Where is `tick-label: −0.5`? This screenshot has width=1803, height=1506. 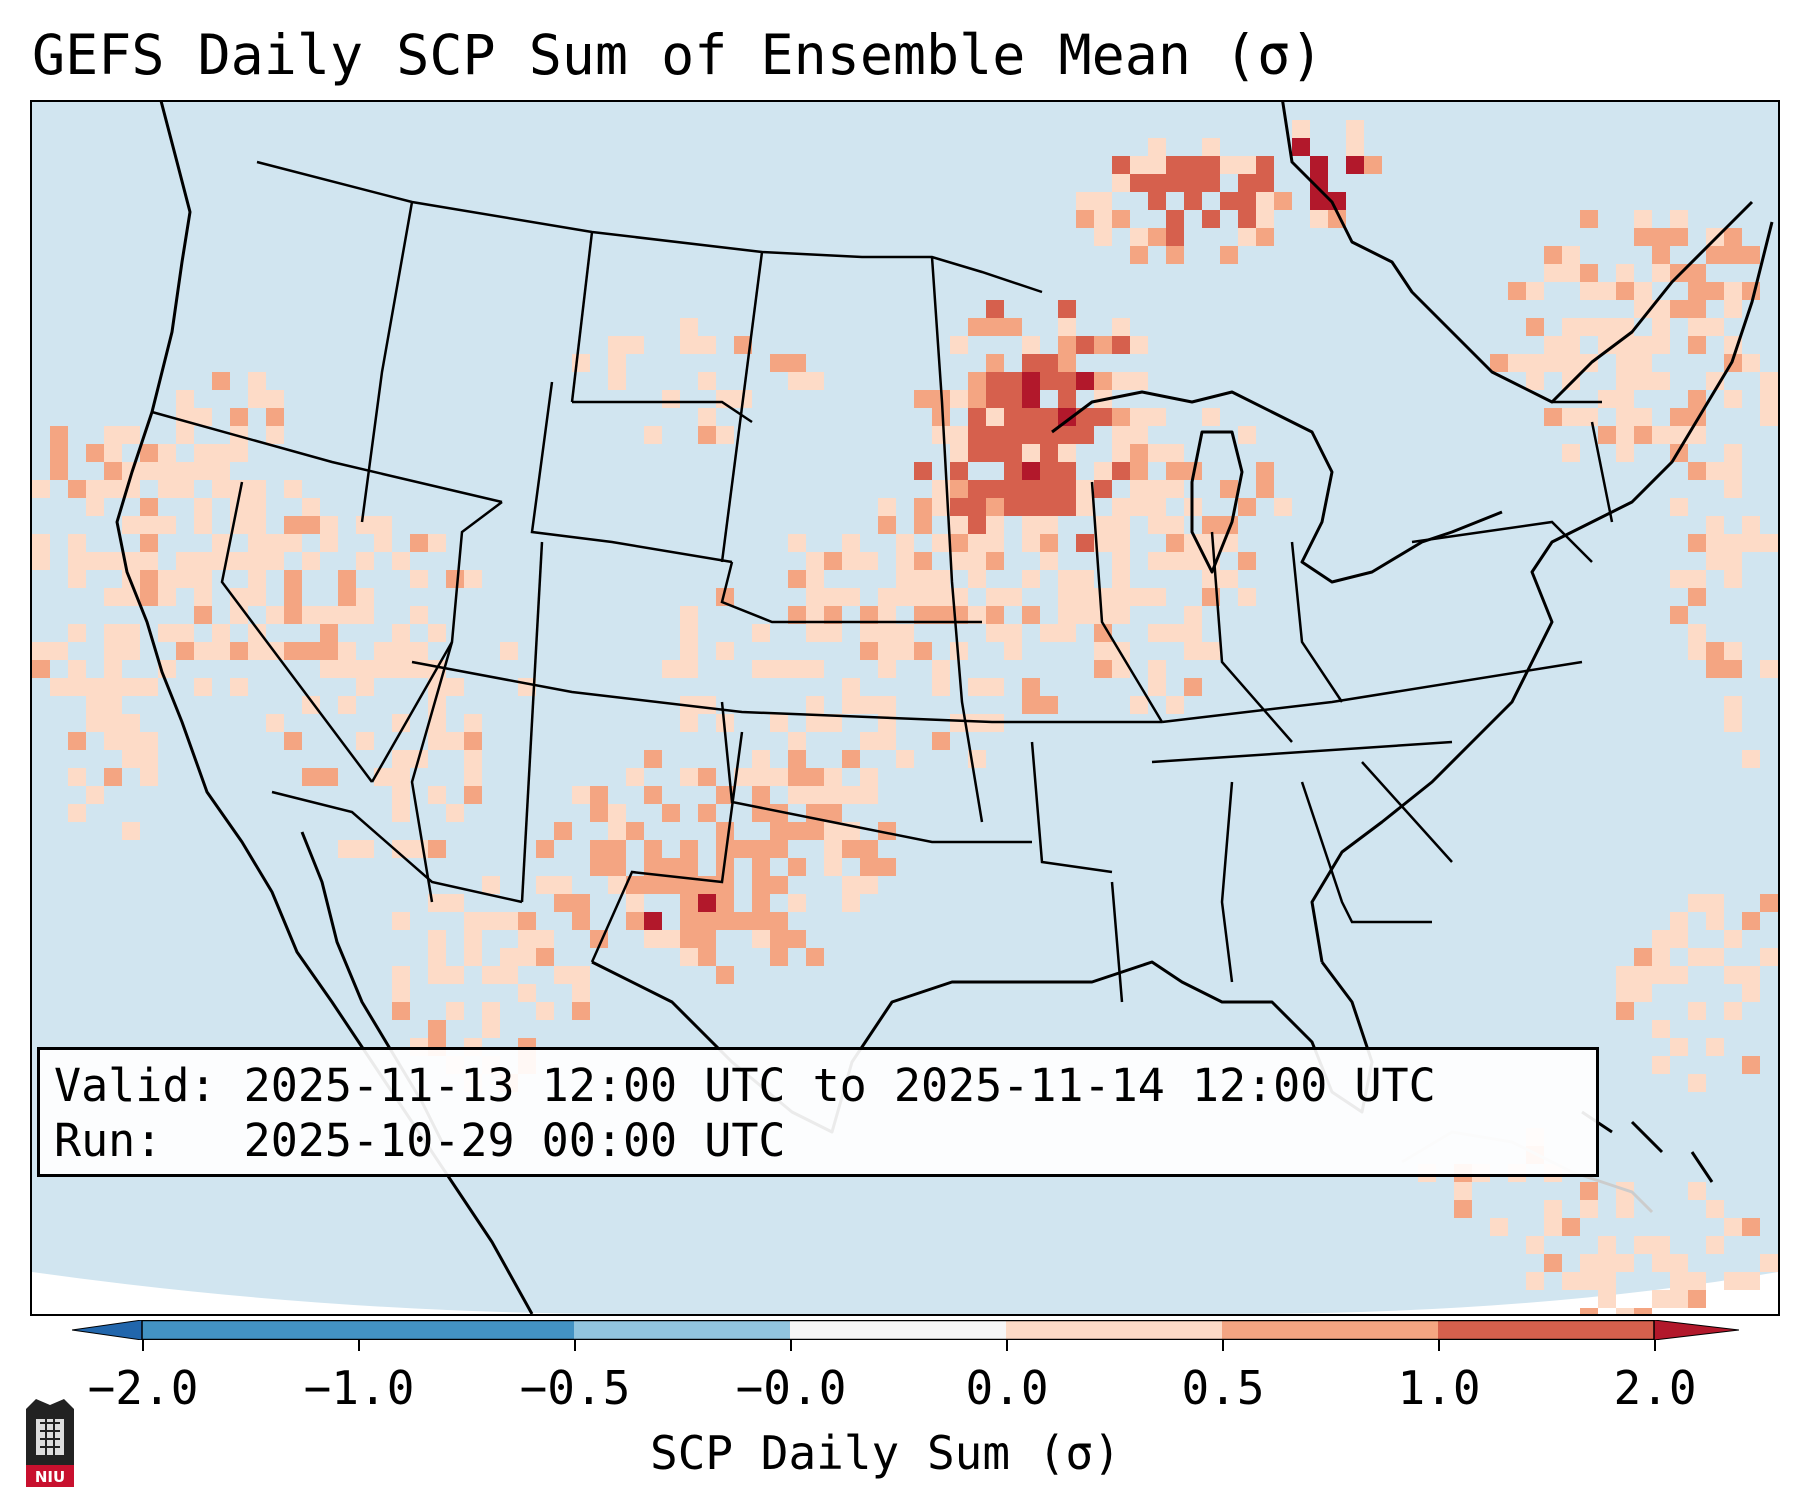 tick-label: −0.5 is located at coordinates (575, 1388).